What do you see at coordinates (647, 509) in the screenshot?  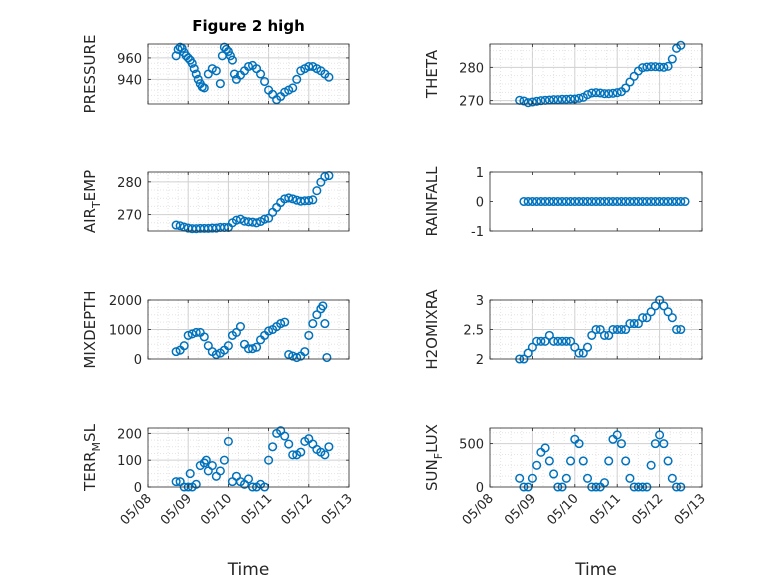 I see `x-tick-label: 05/12` at bounding box center [647, 509].